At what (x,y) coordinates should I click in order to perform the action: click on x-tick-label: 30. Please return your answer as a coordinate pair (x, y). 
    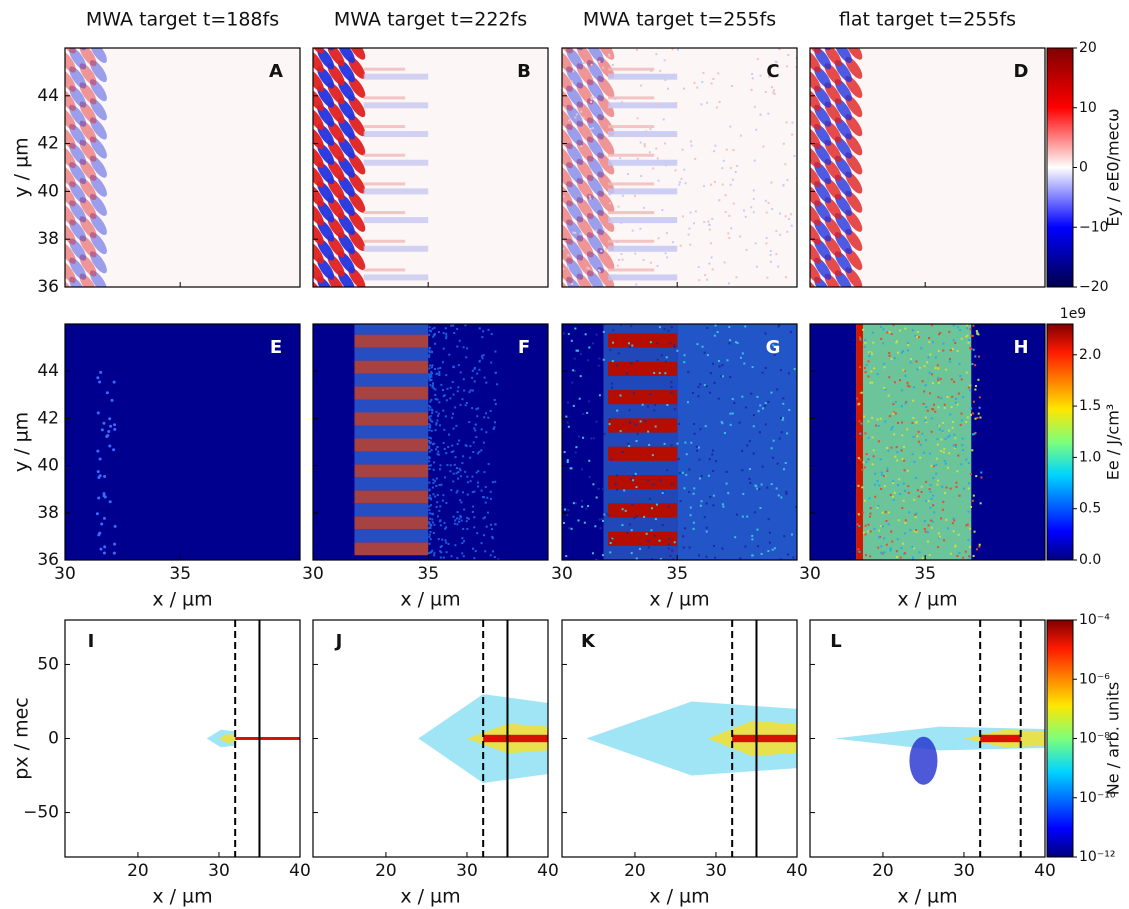
    Looking at the image, I should click on (562, 574).